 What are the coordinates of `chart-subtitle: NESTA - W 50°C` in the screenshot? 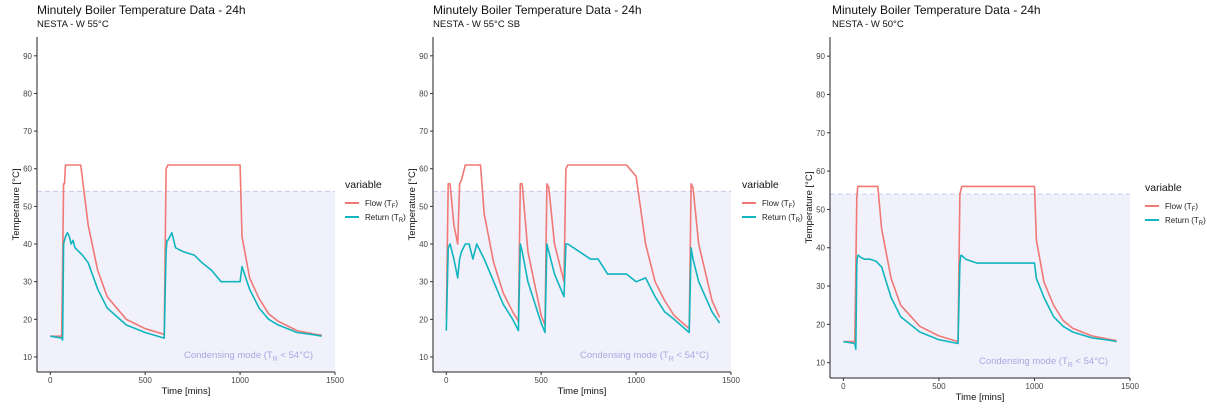 It's located at (868, 24).